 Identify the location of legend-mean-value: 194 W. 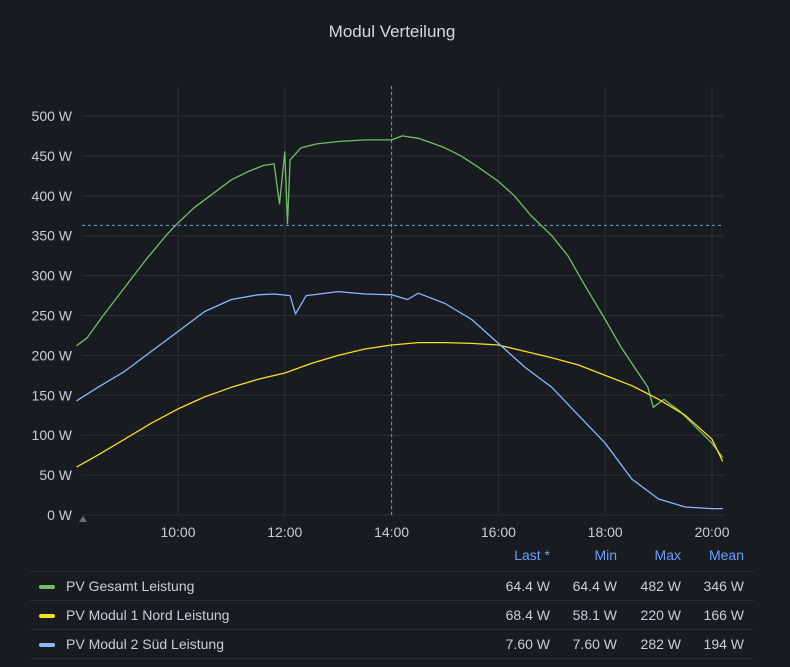
(723, 644).